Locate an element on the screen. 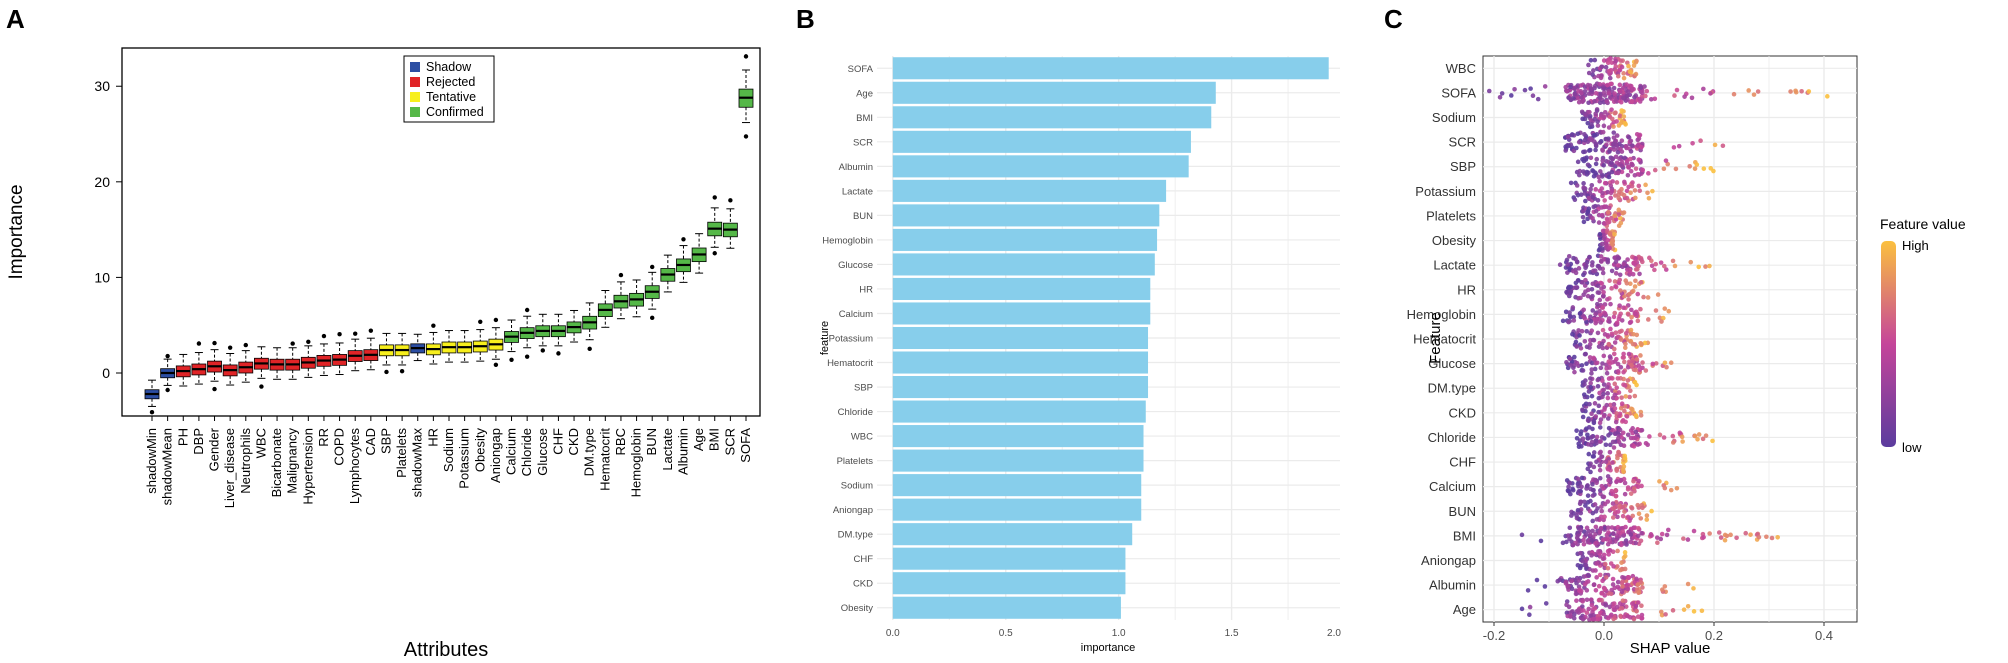 The image size is (2008, 663). y-tick-label: CHF is located at coordinates (1462, 462).